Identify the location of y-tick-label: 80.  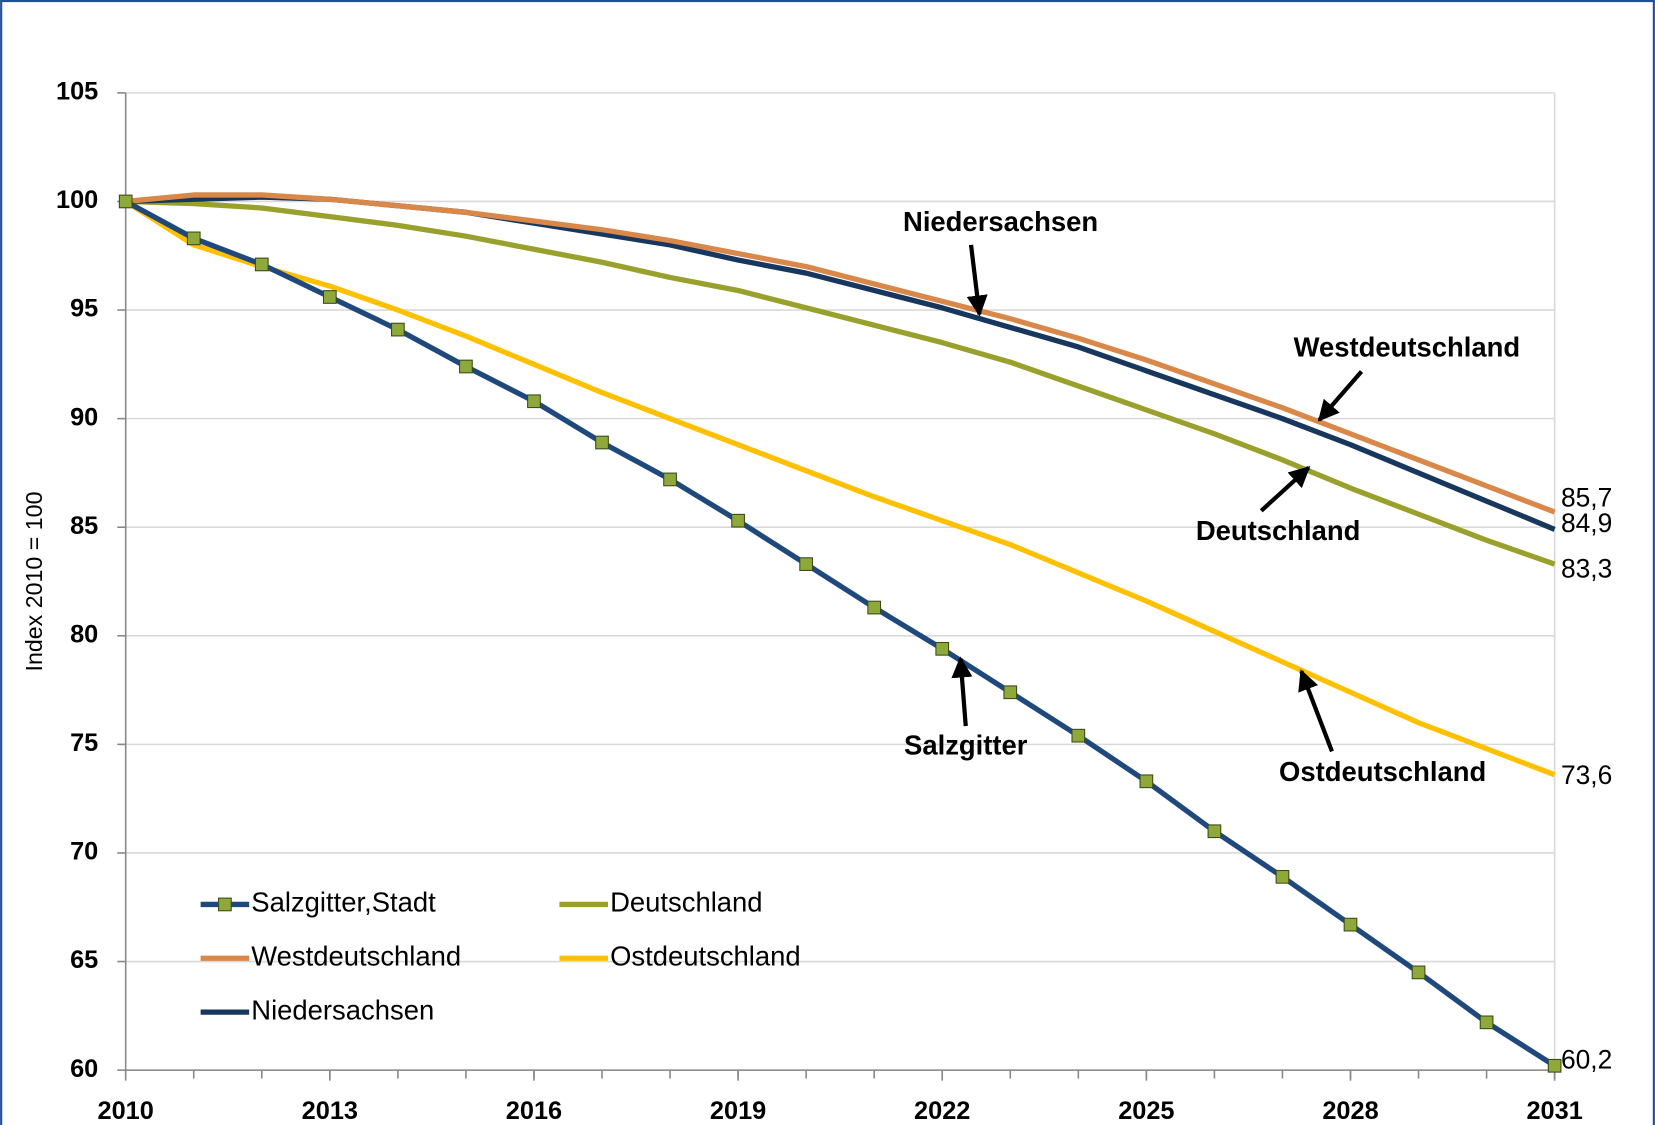
(84, 634).